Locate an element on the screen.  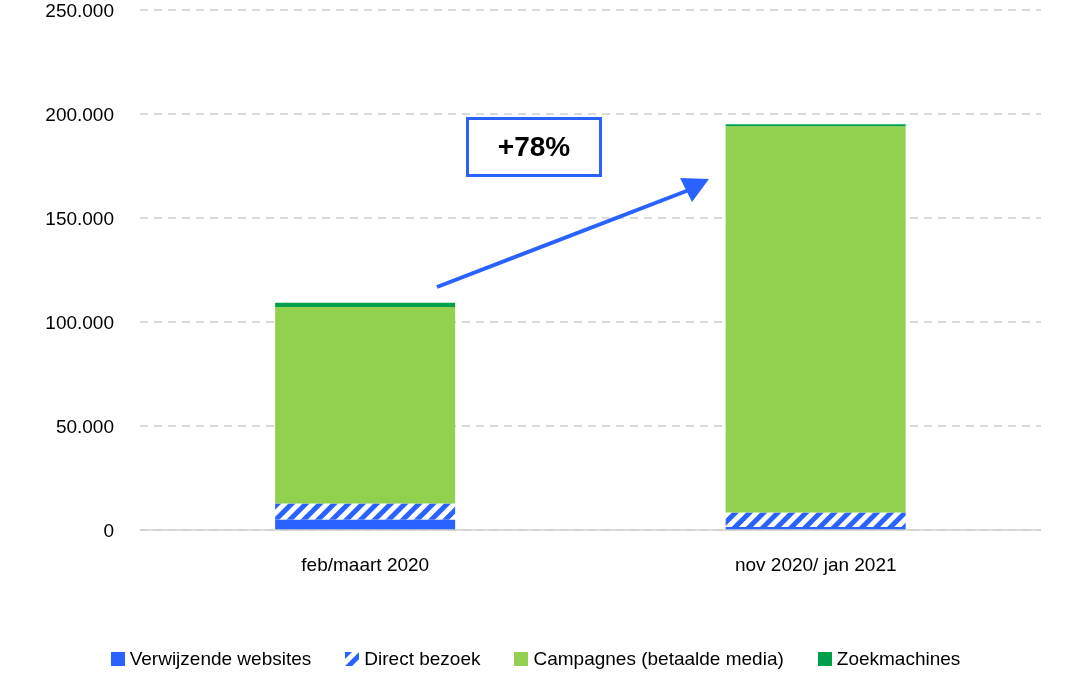
y-tick-label: 250.000 is located at coordinates (79, 10).